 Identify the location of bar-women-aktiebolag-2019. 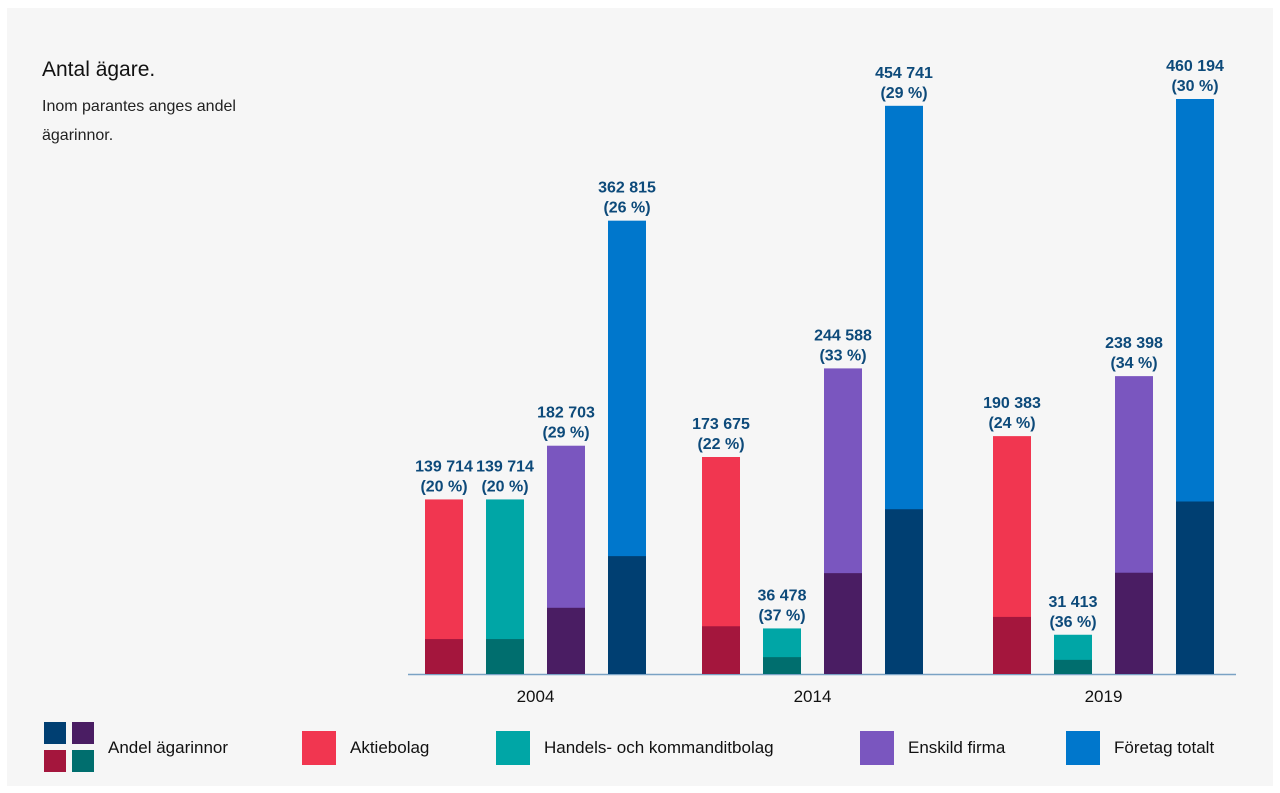
(1012, 645).